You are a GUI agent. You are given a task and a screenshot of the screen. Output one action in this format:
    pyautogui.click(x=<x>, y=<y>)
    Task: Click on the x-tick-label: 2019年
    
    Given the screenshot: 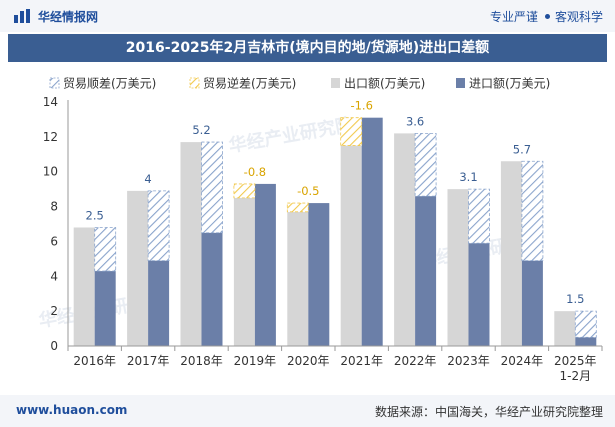 What is the action you would take?
    pyautogui.click(x=255, y=361)
    